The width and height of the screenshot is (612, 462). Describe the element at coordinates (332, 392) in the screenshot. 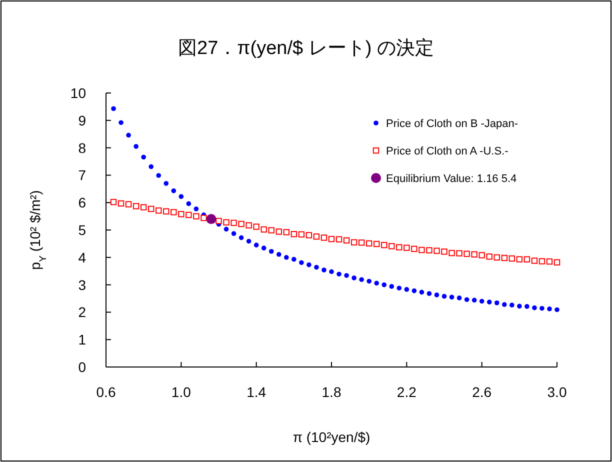

I see `x-tick-label: 1.8` at that location.